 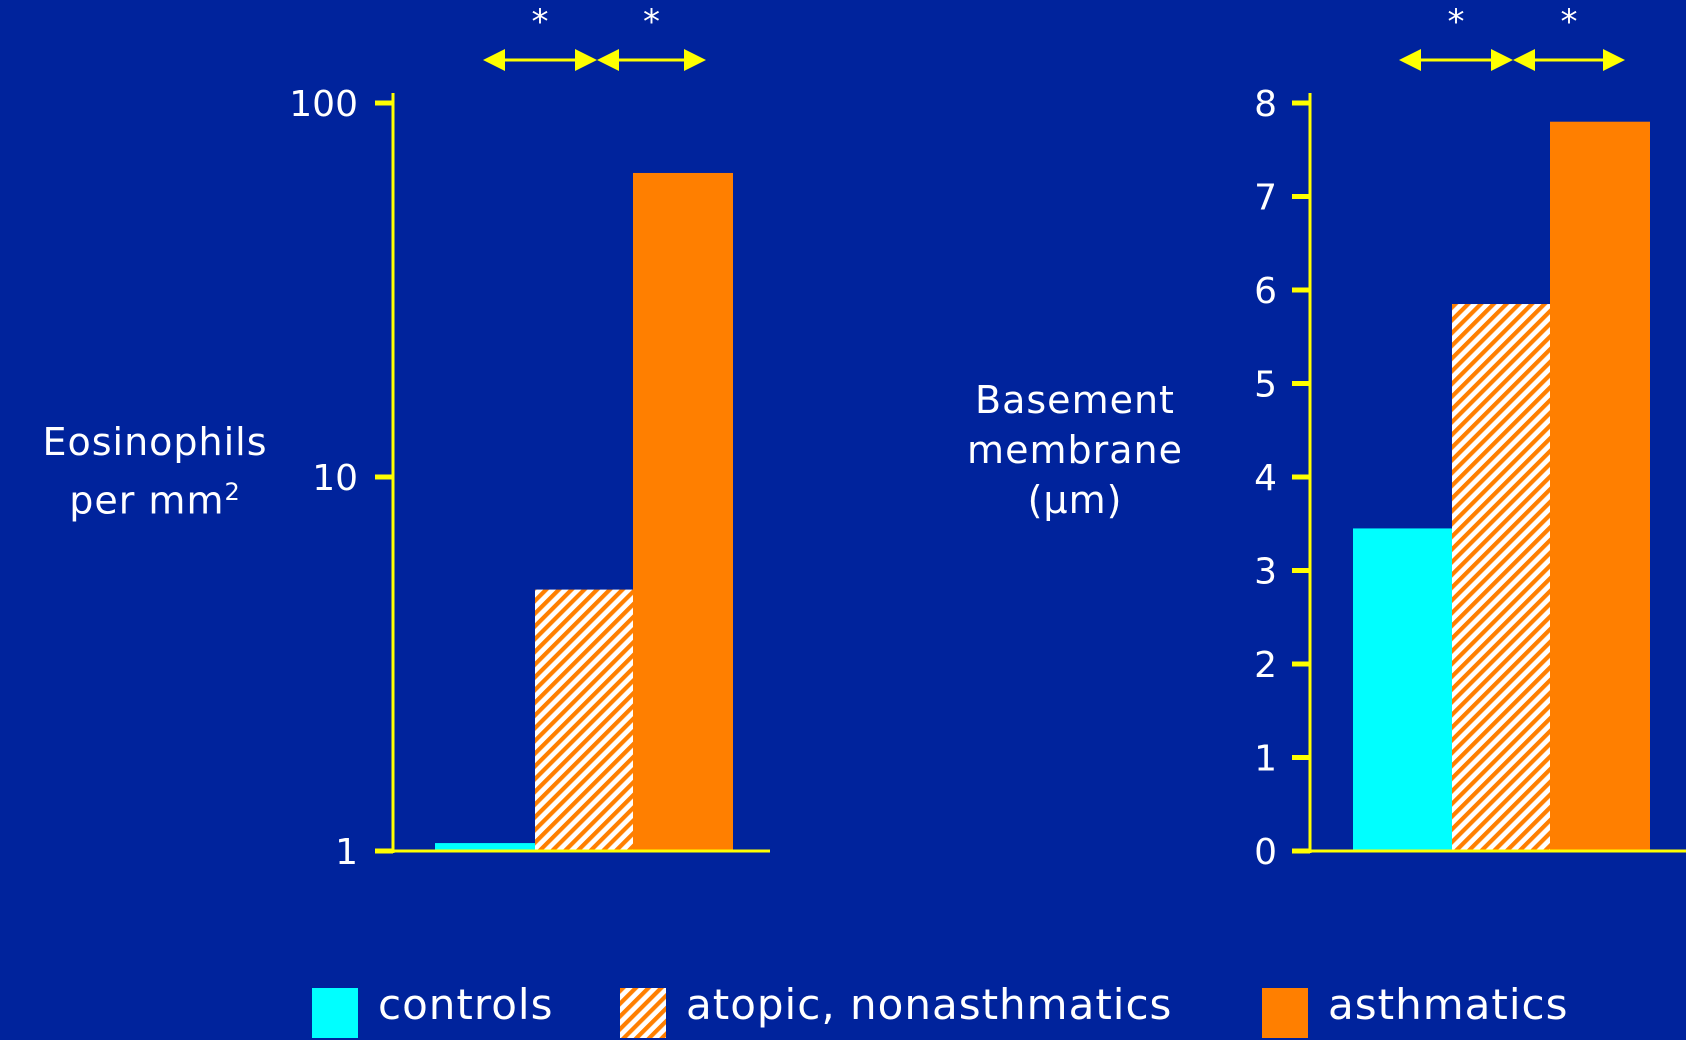 I want to click on right-bar-atopic-nonasthmatics, so click(x=1502, y=577).